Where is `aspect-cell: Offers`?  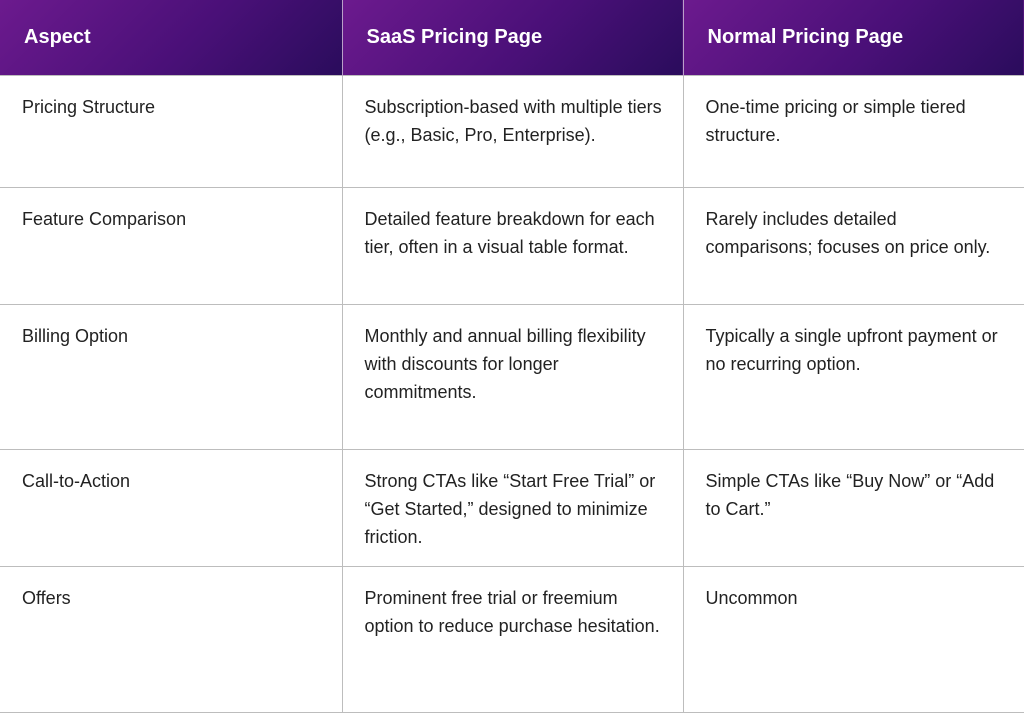
aspect-cell: Offers is located at coordinates (171, 639).